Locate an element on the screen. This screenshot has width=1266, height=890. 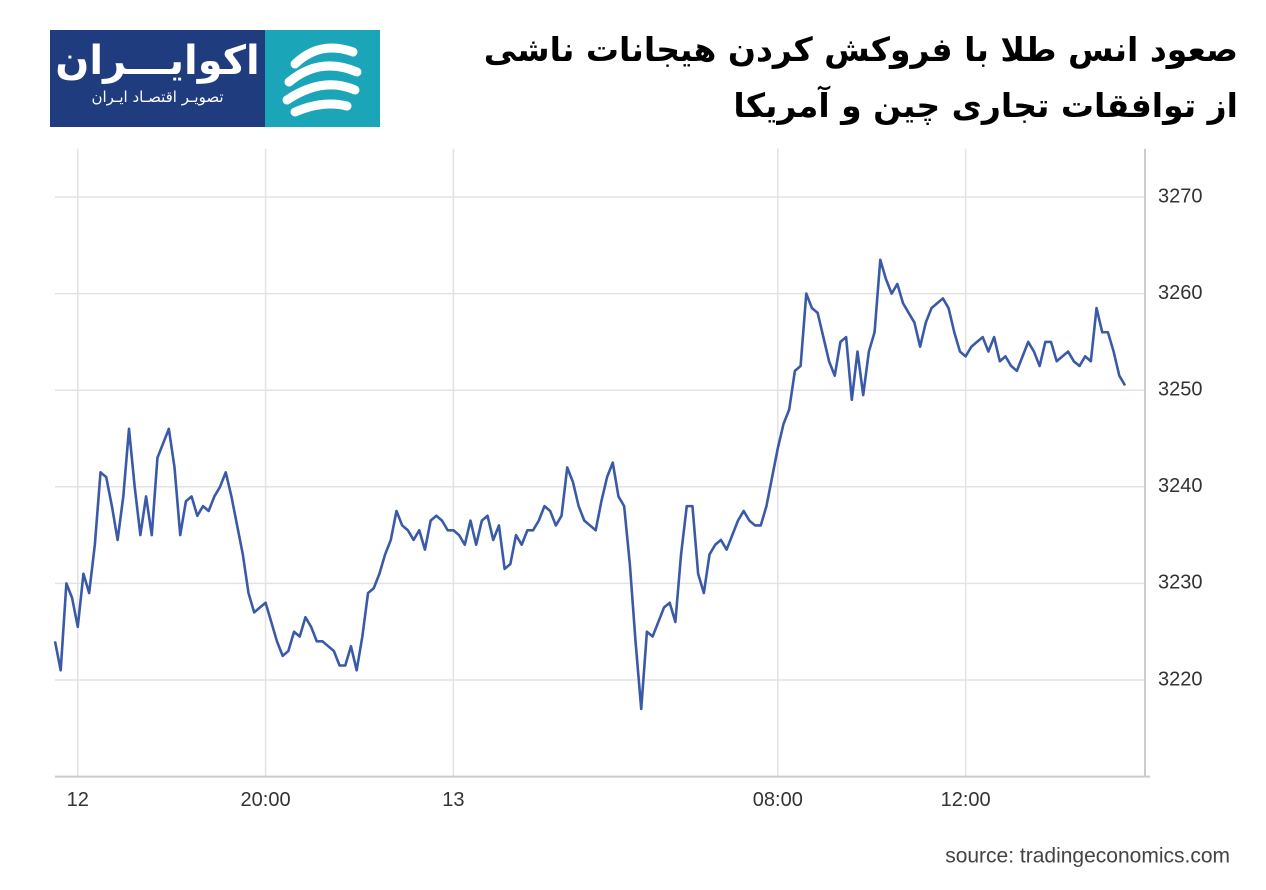
y-tick-label: 3230 is located at coordinates (1180, 583).